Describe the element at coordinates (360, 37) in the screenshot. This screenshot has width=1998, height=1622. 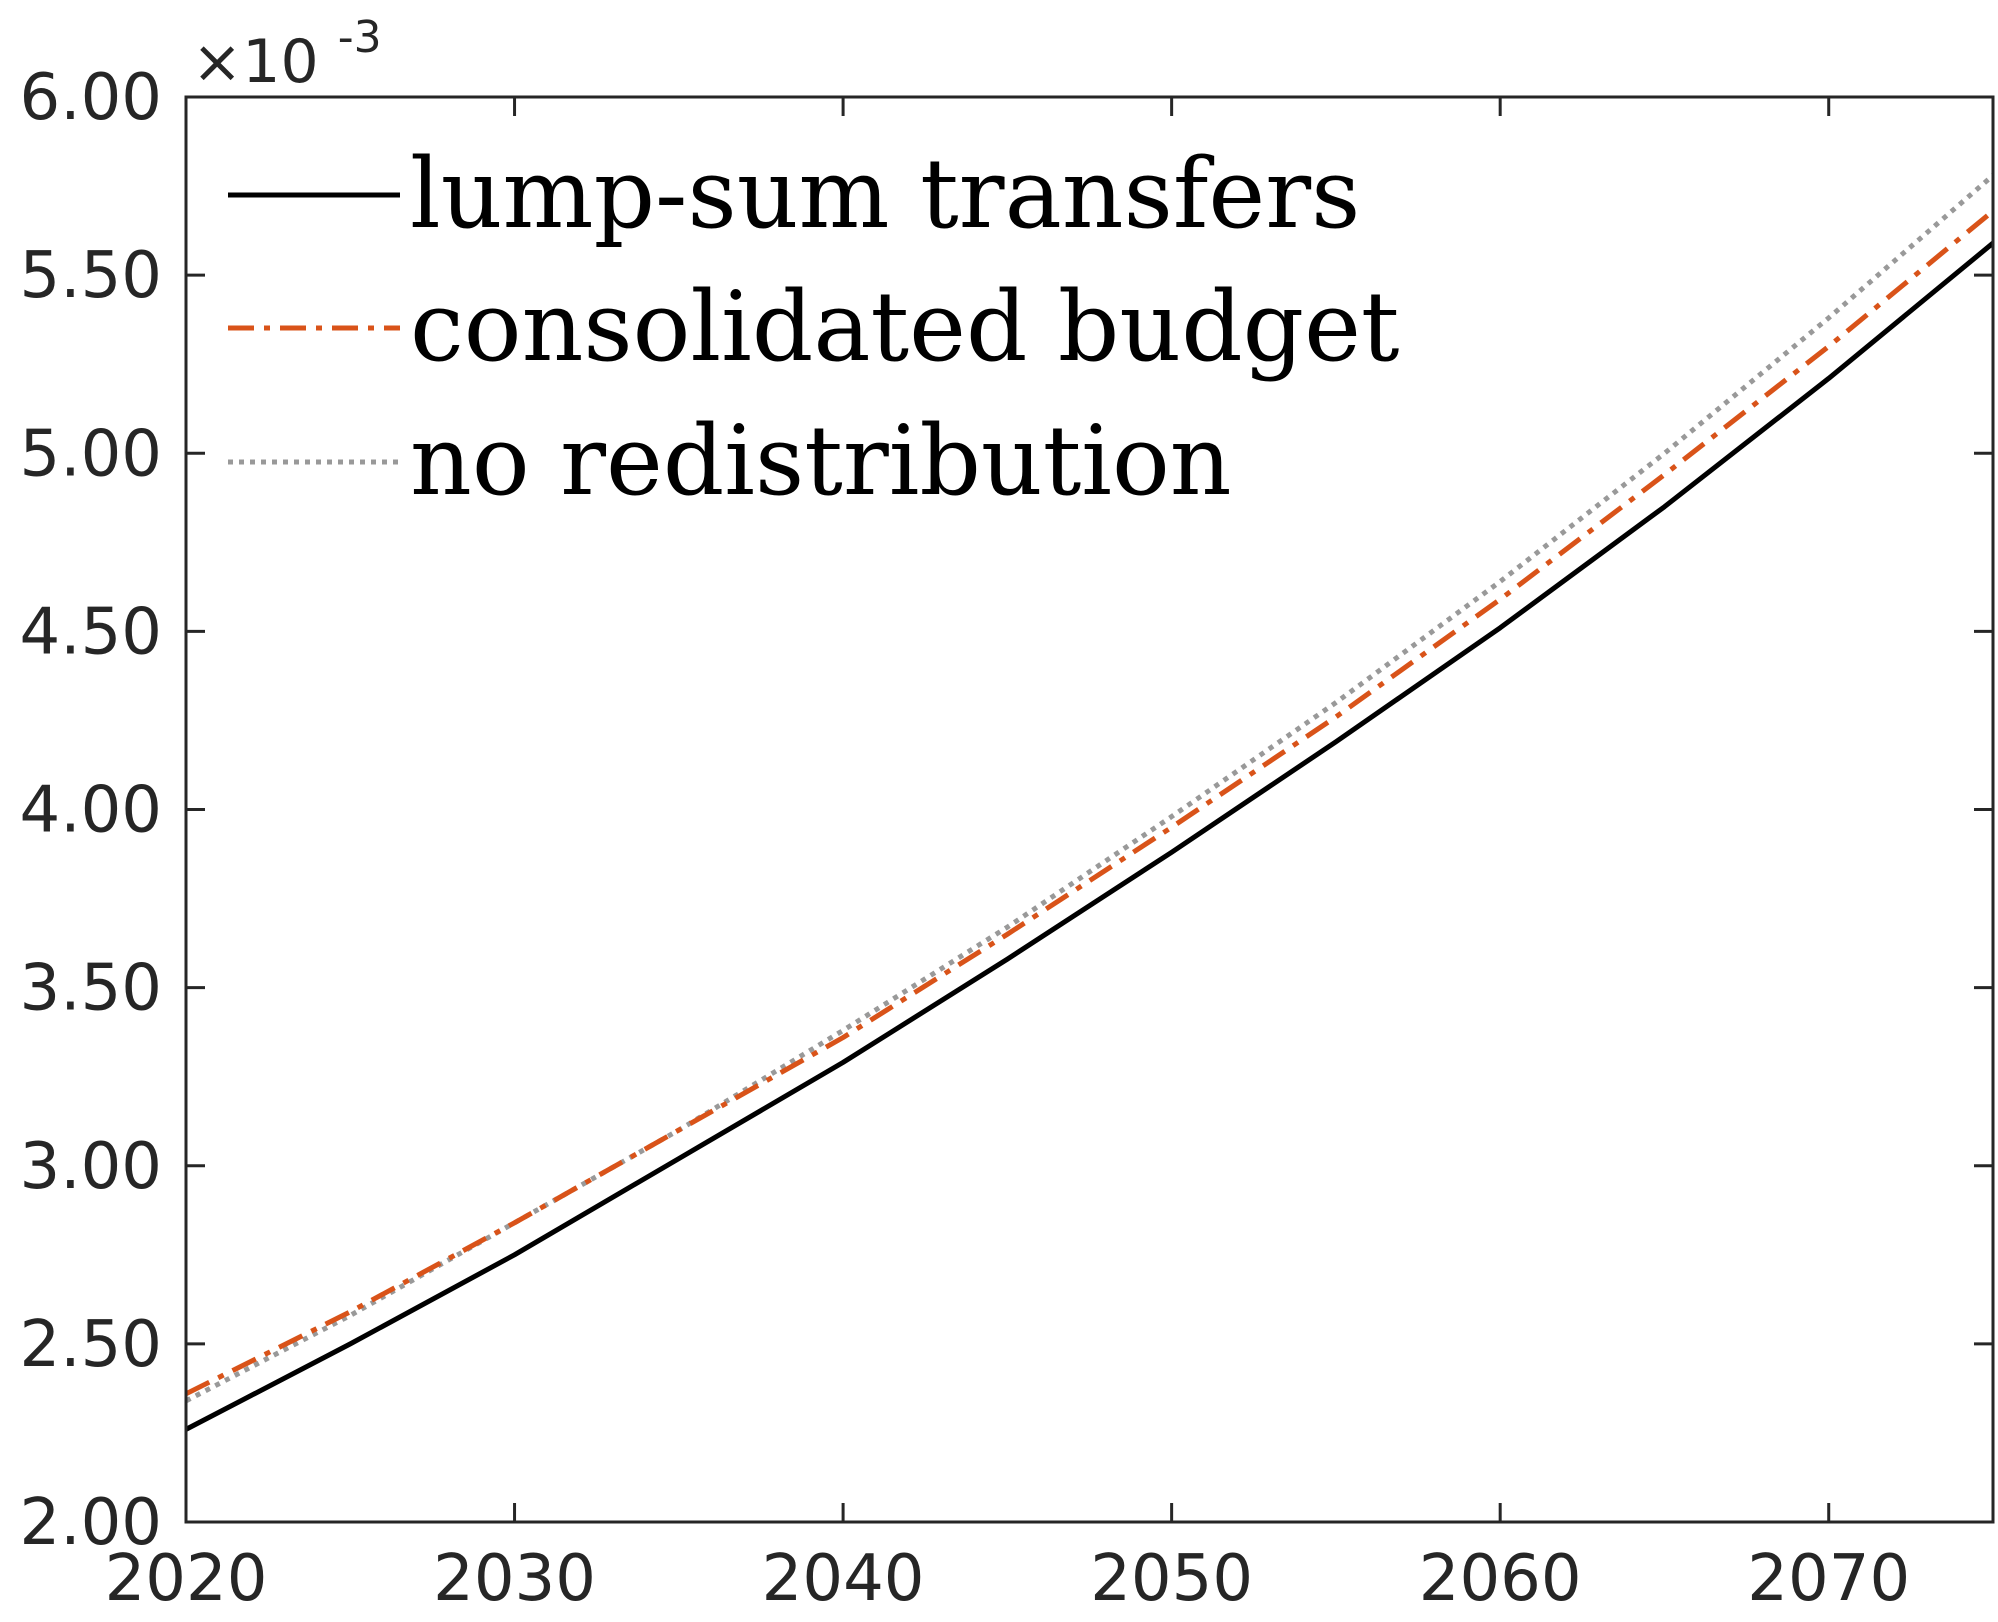
I see `multiplier-exponent: -3` at that location.